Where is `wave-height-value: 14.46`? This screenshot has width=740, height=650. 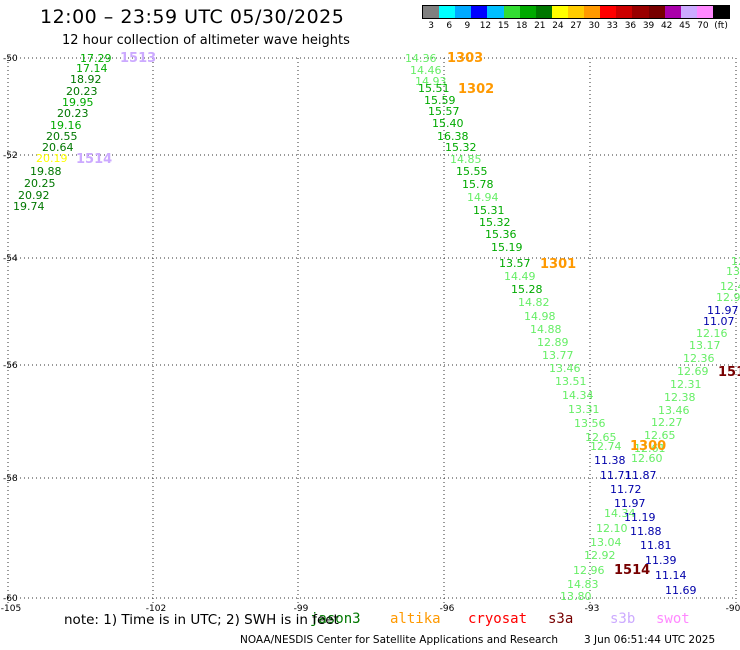 wave-height-value: 14.46 is located at coordinates (426, 70).